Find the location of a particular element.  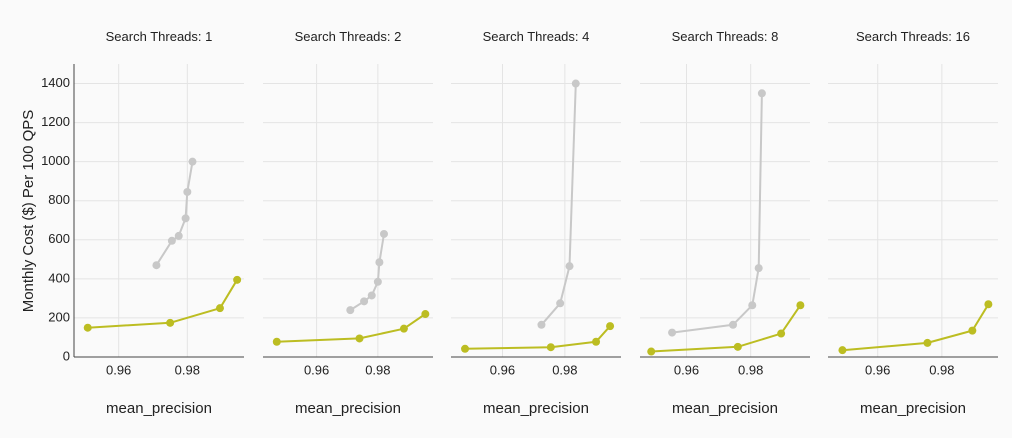

y-tick-label: 1400 is located at coordinates (55, 82).